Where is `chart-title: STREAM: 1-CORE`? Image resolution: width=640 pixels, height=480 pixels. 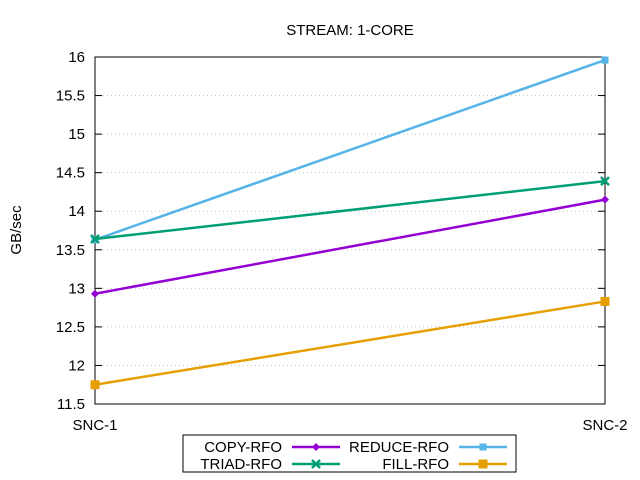
chart-title: STREAM: 1-CORE is located at coordinates (350, 30).